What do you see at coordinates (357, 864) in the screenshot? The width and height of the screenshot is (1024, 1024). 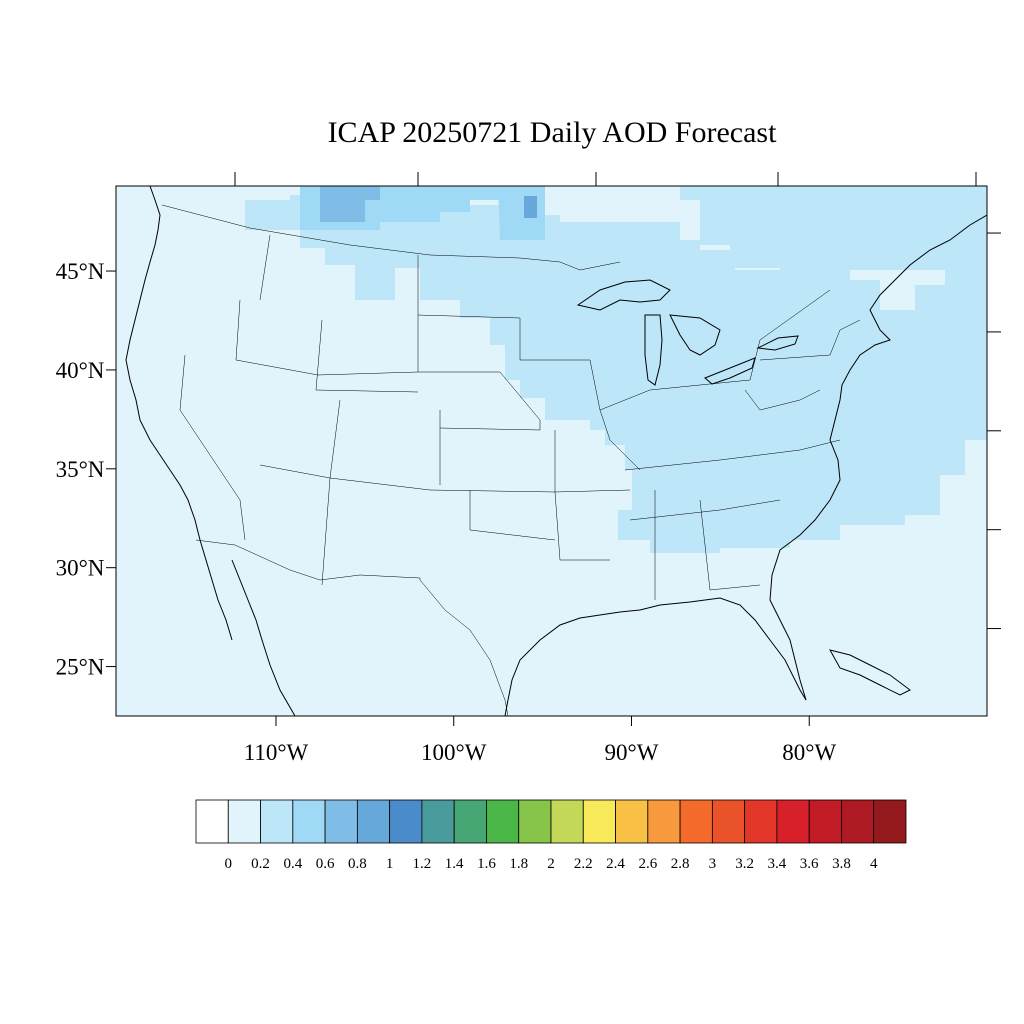 I see `colorbar-label: 0.8` at bounding box center [357, 864].